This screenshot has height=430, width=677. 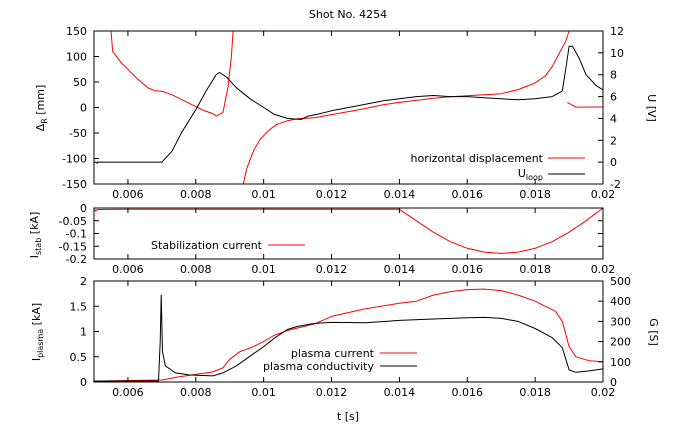 I want to click on y2-tick-label: 6, so click(x=613, y=97).